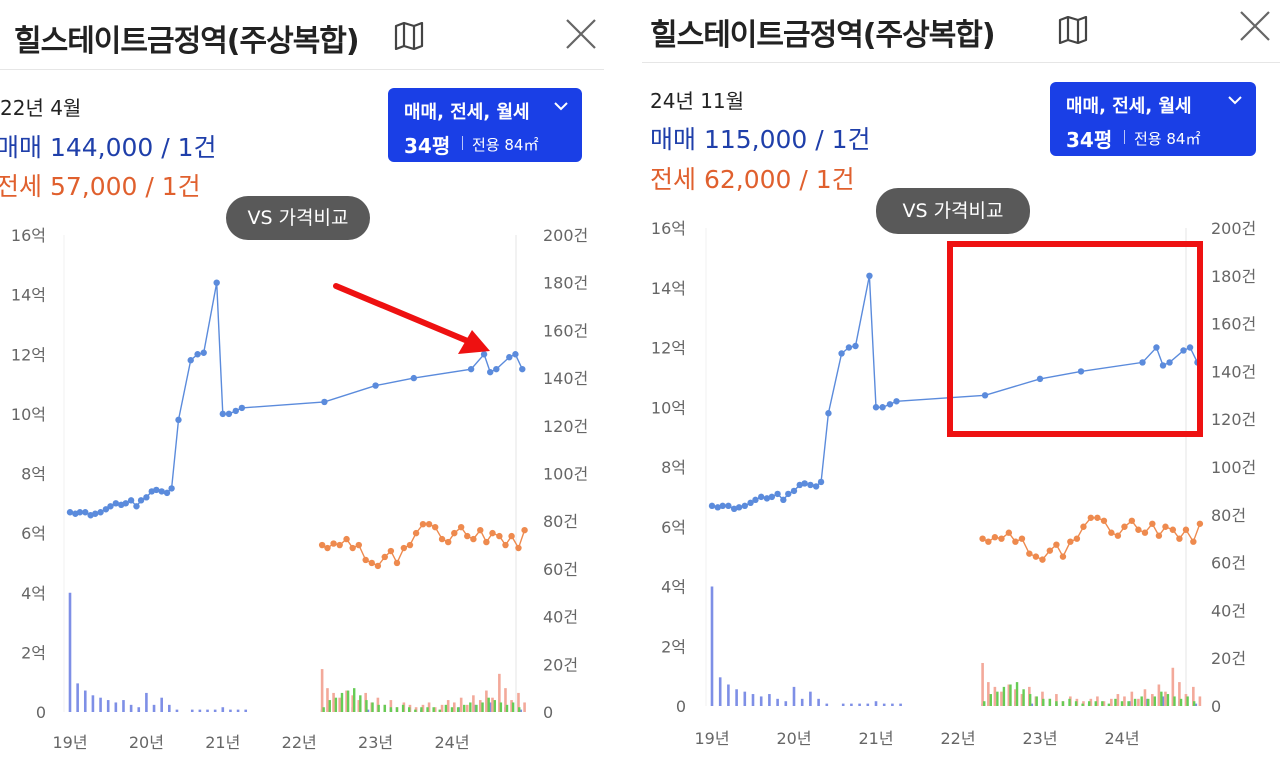 This screenshot has width=1280, height=781. What do you see at coordinates (668, 288) in the screenshot?
I see `y-left-tick-label: 14억` at bounding box center [668, 288].